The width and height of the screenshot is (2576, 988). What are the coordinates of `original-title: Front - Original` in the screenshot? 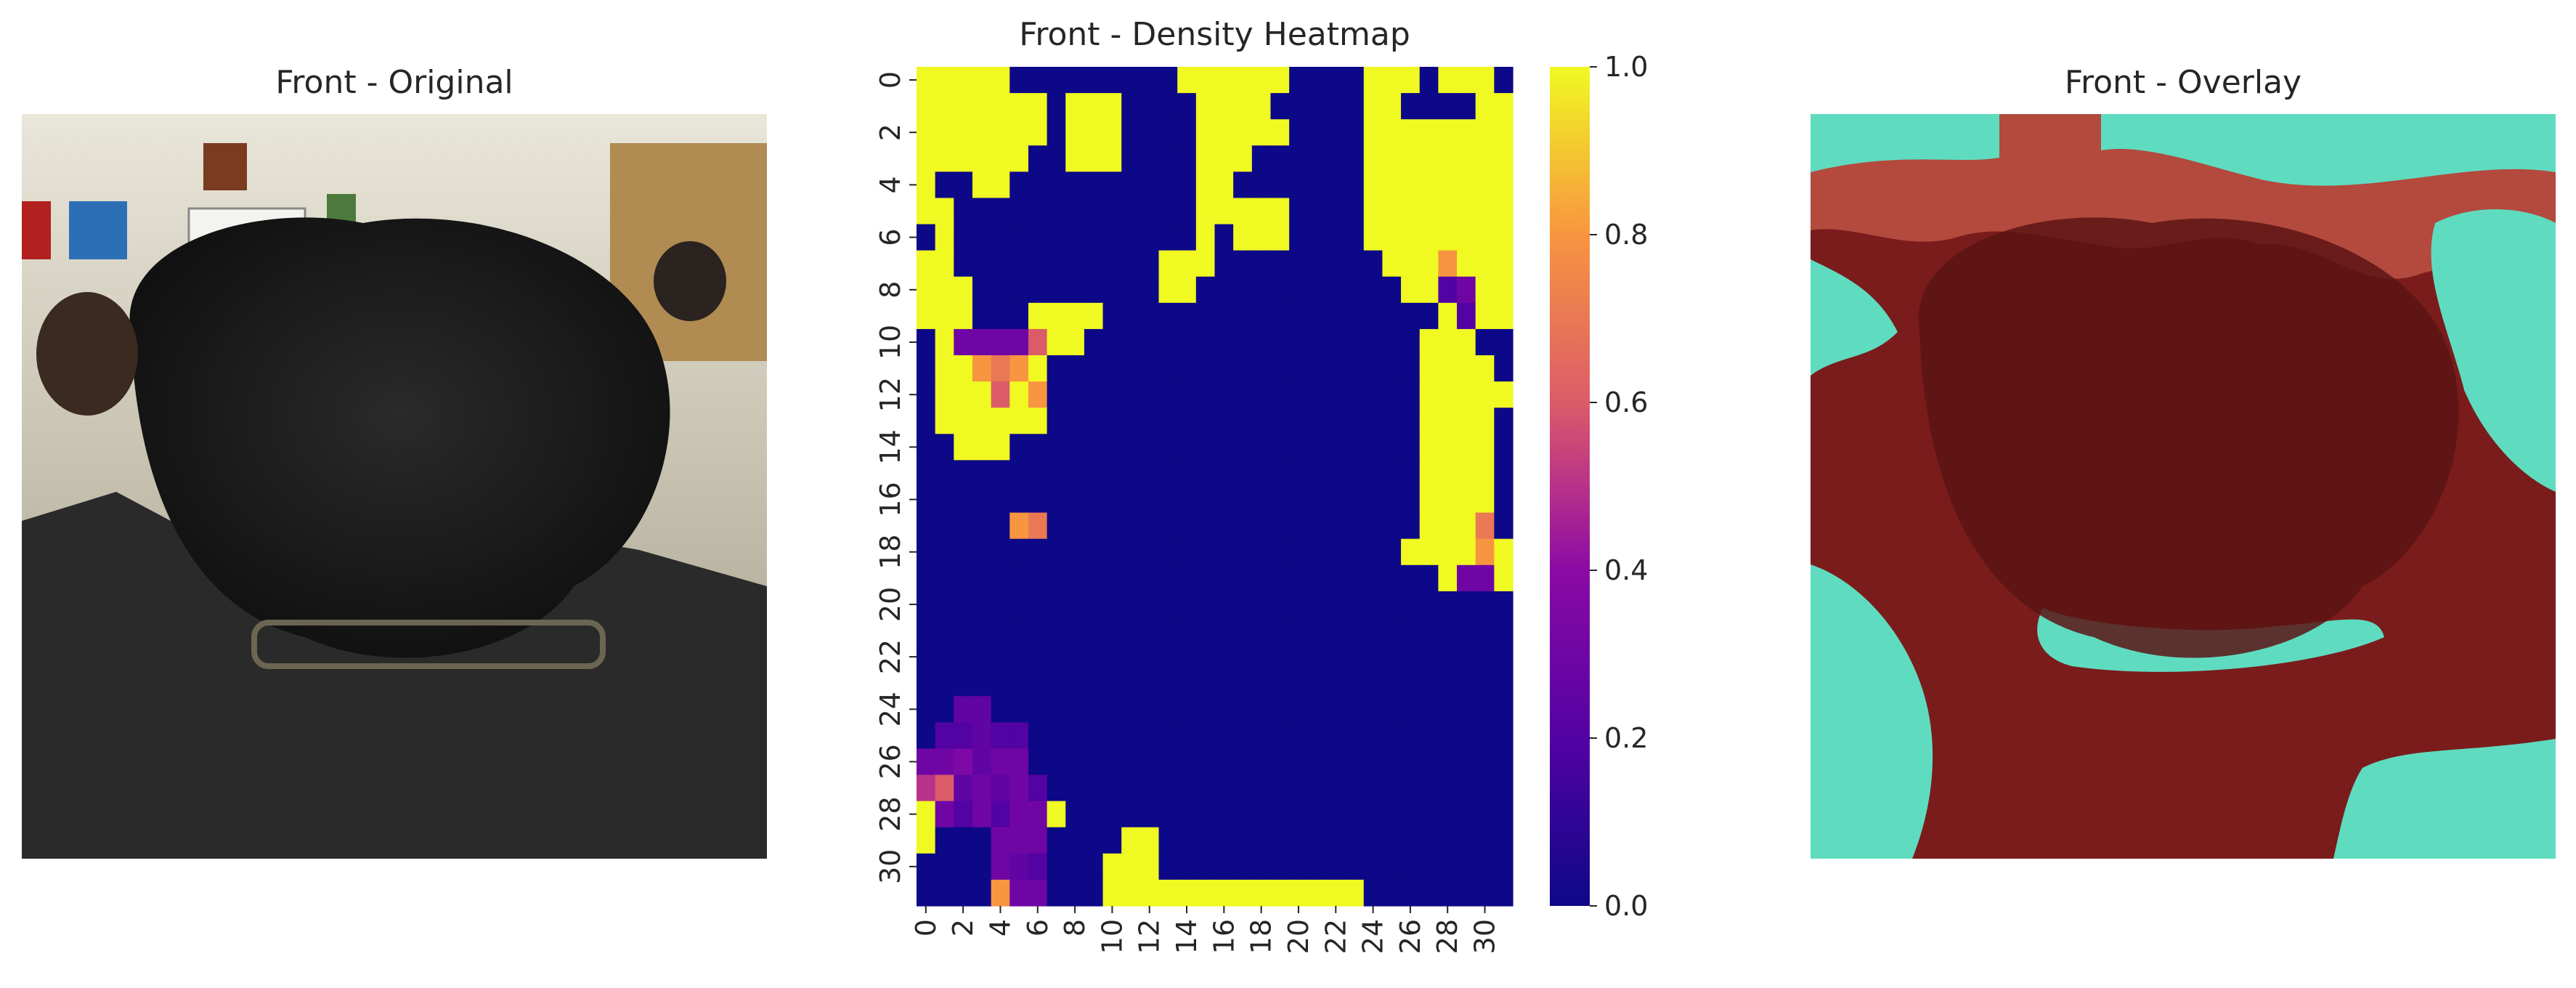 It's located at (394, 82).